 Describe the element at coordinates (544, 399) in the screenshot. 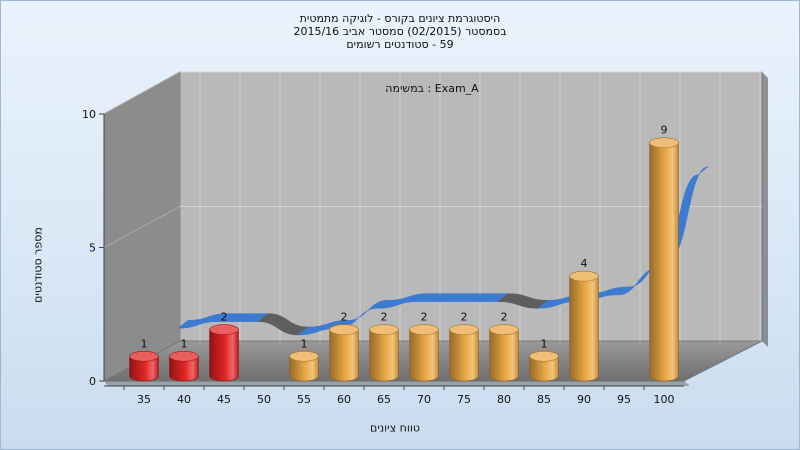

I see `x-tick-label: 85` at that location.